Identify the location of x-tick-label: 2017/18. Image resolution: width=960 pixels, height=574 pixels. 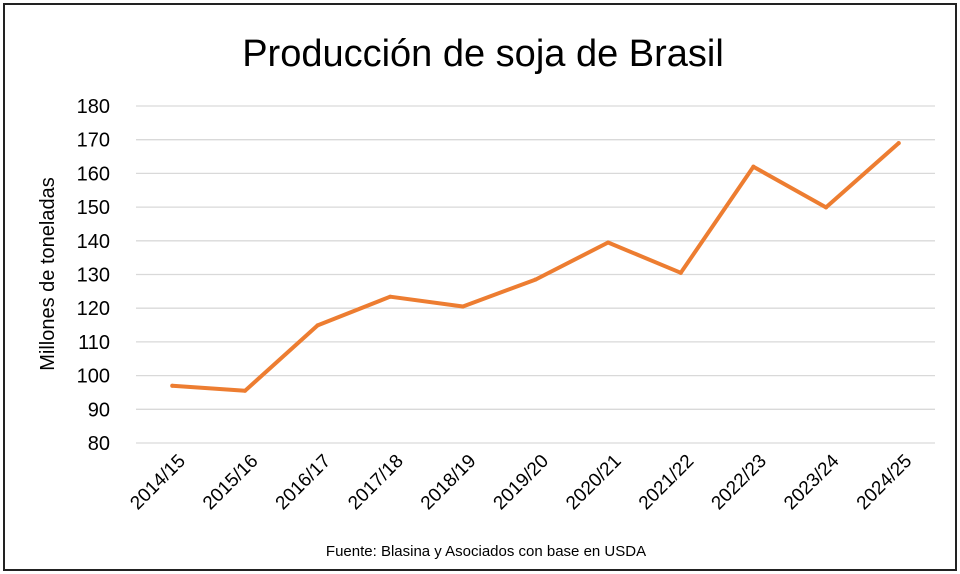
(375, 482).